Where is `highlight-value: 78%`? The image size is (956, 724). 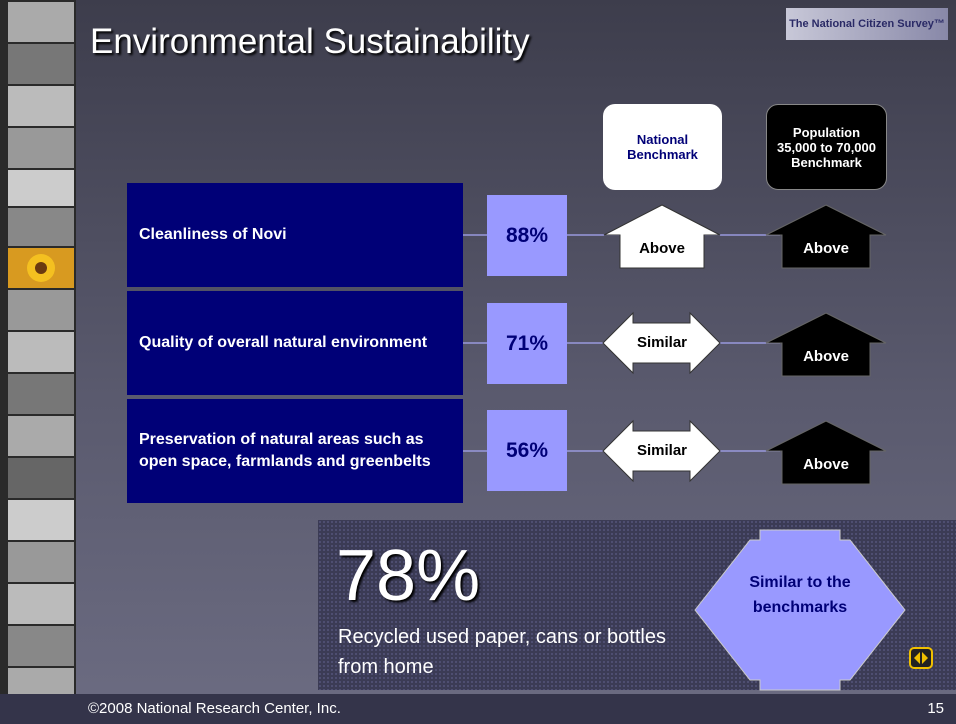 highlight-value: 78% is located at coordinates (408, 576).